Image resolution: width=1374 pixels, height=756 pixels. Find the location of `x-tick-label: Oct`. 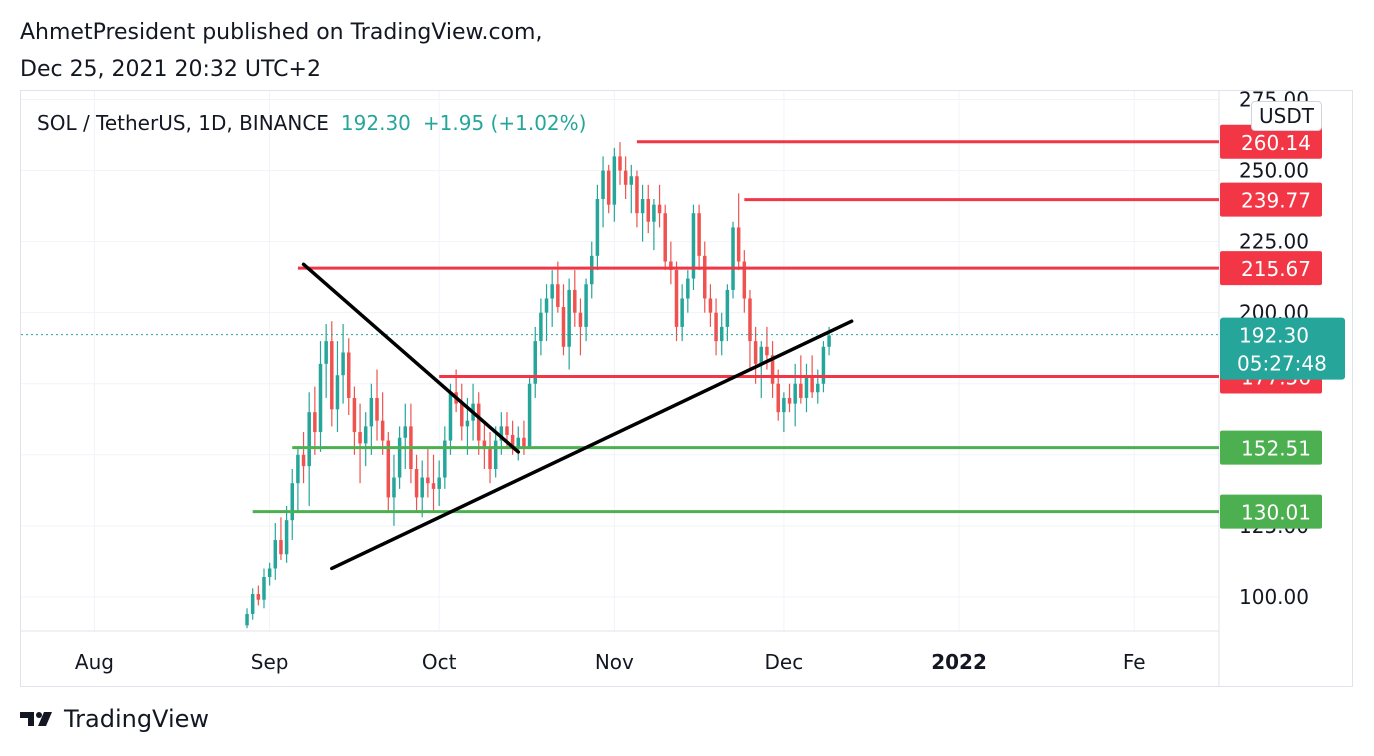

x-tick-label: Oct is located at coordinates (439, 662).